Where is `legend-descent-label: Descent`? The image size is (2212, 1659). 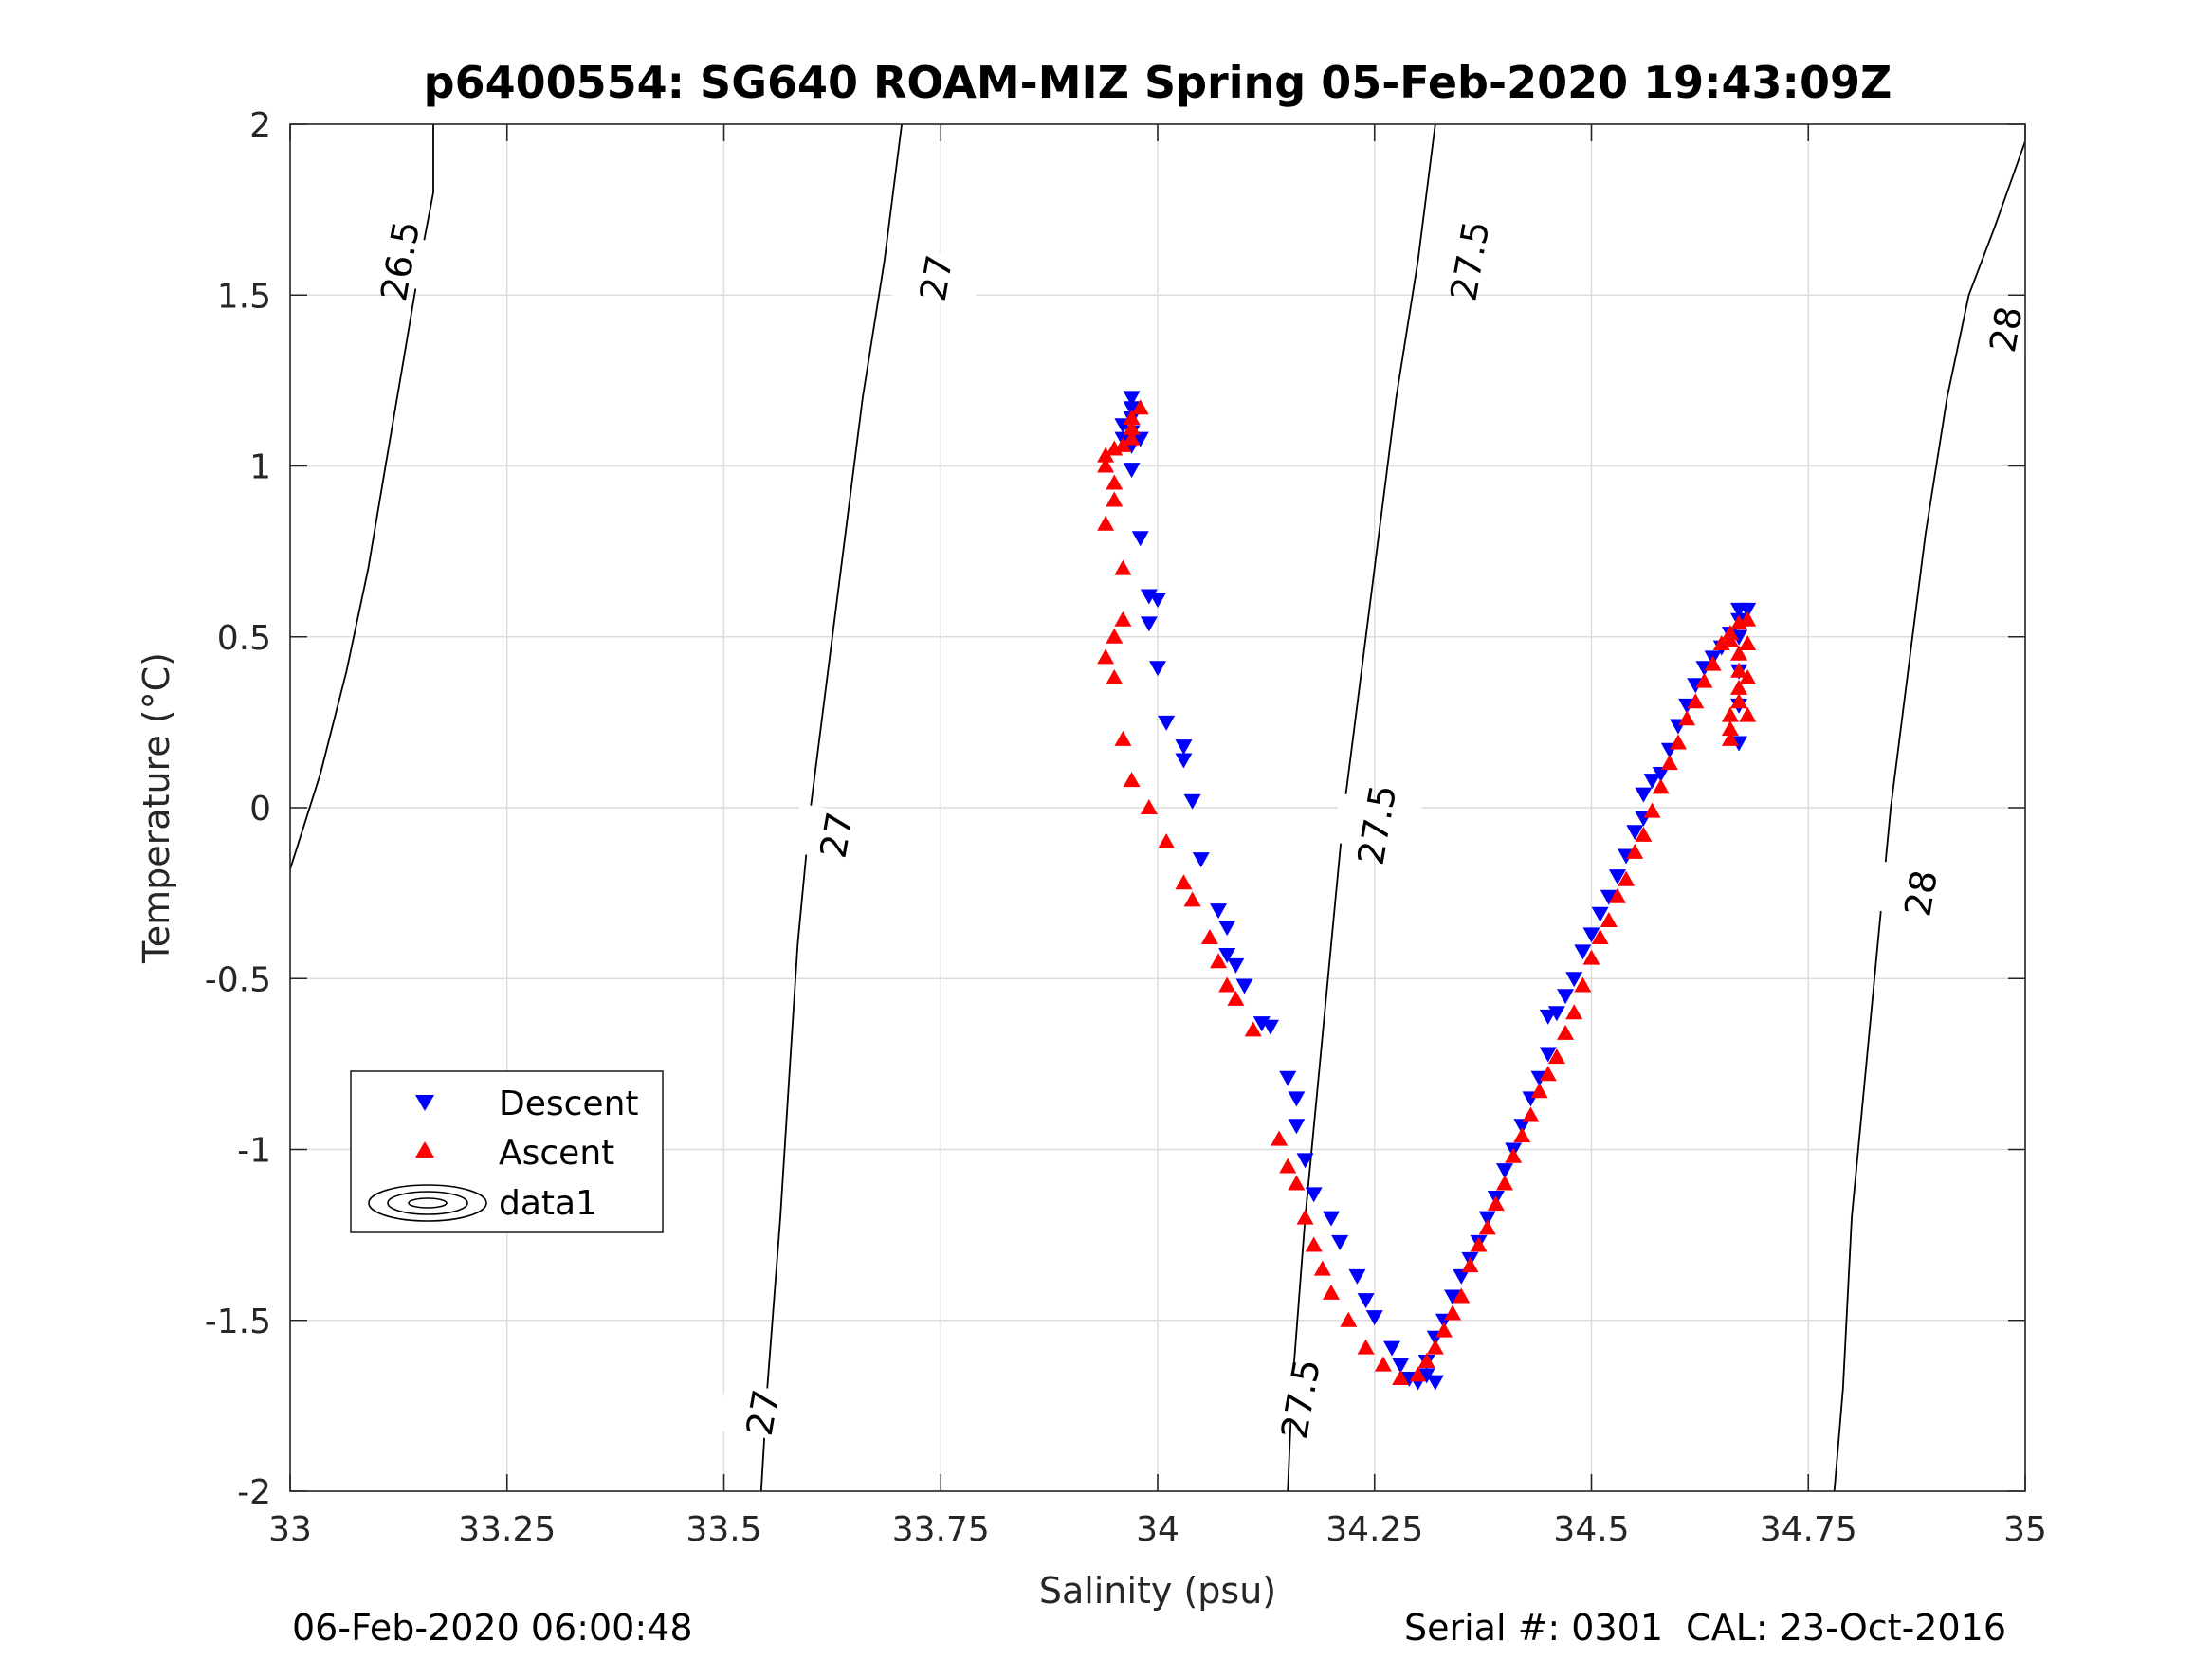
legend-descent-label: Descent is located at coordinates (569, 1104).